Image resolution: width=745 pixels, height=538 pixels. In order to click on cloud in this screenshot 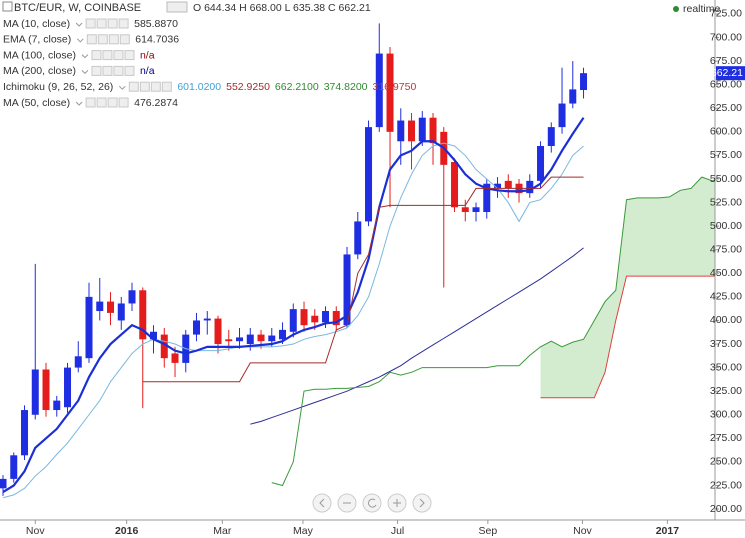, I will do `click(627, 287)`.